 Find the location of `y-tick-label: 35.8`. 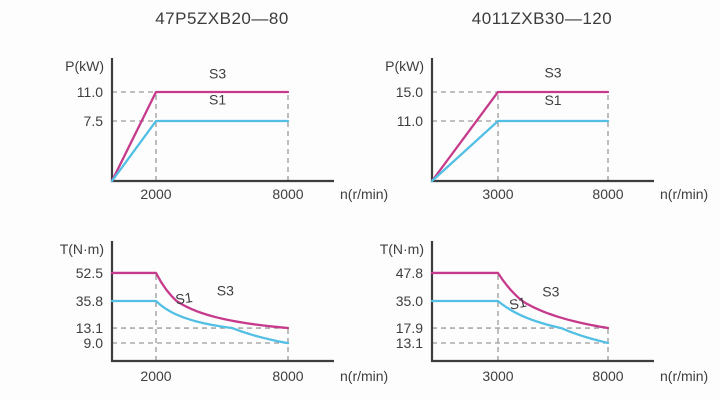

y-tick-label: 35.8 is located at coordinates (89, 301).